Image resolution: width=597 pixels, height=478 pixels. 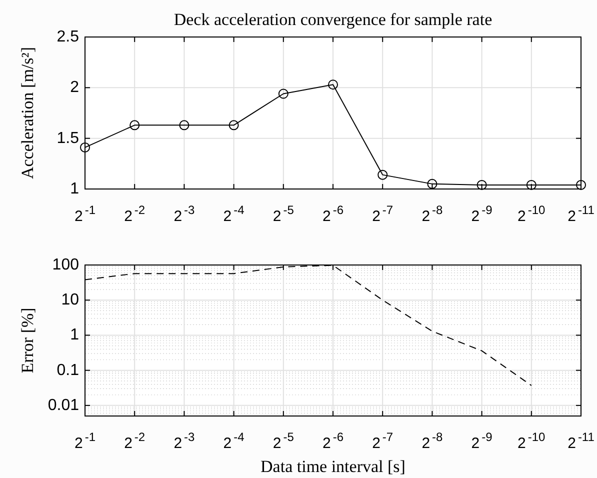 I want to click on y-tick-label: 2, so click(x=75, y=87).